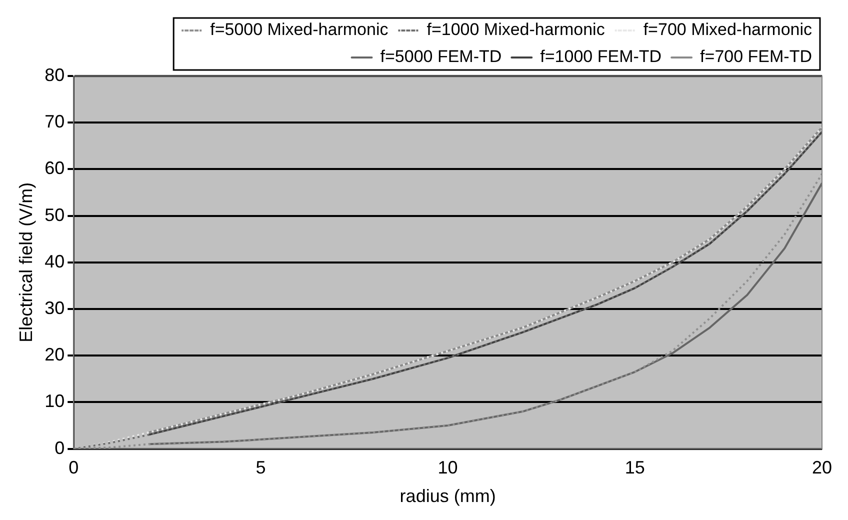  Describe the element at coordinates (26, 262) in the screenshot. I see `y-axis-title: Electrical field (V/m)` at that location.